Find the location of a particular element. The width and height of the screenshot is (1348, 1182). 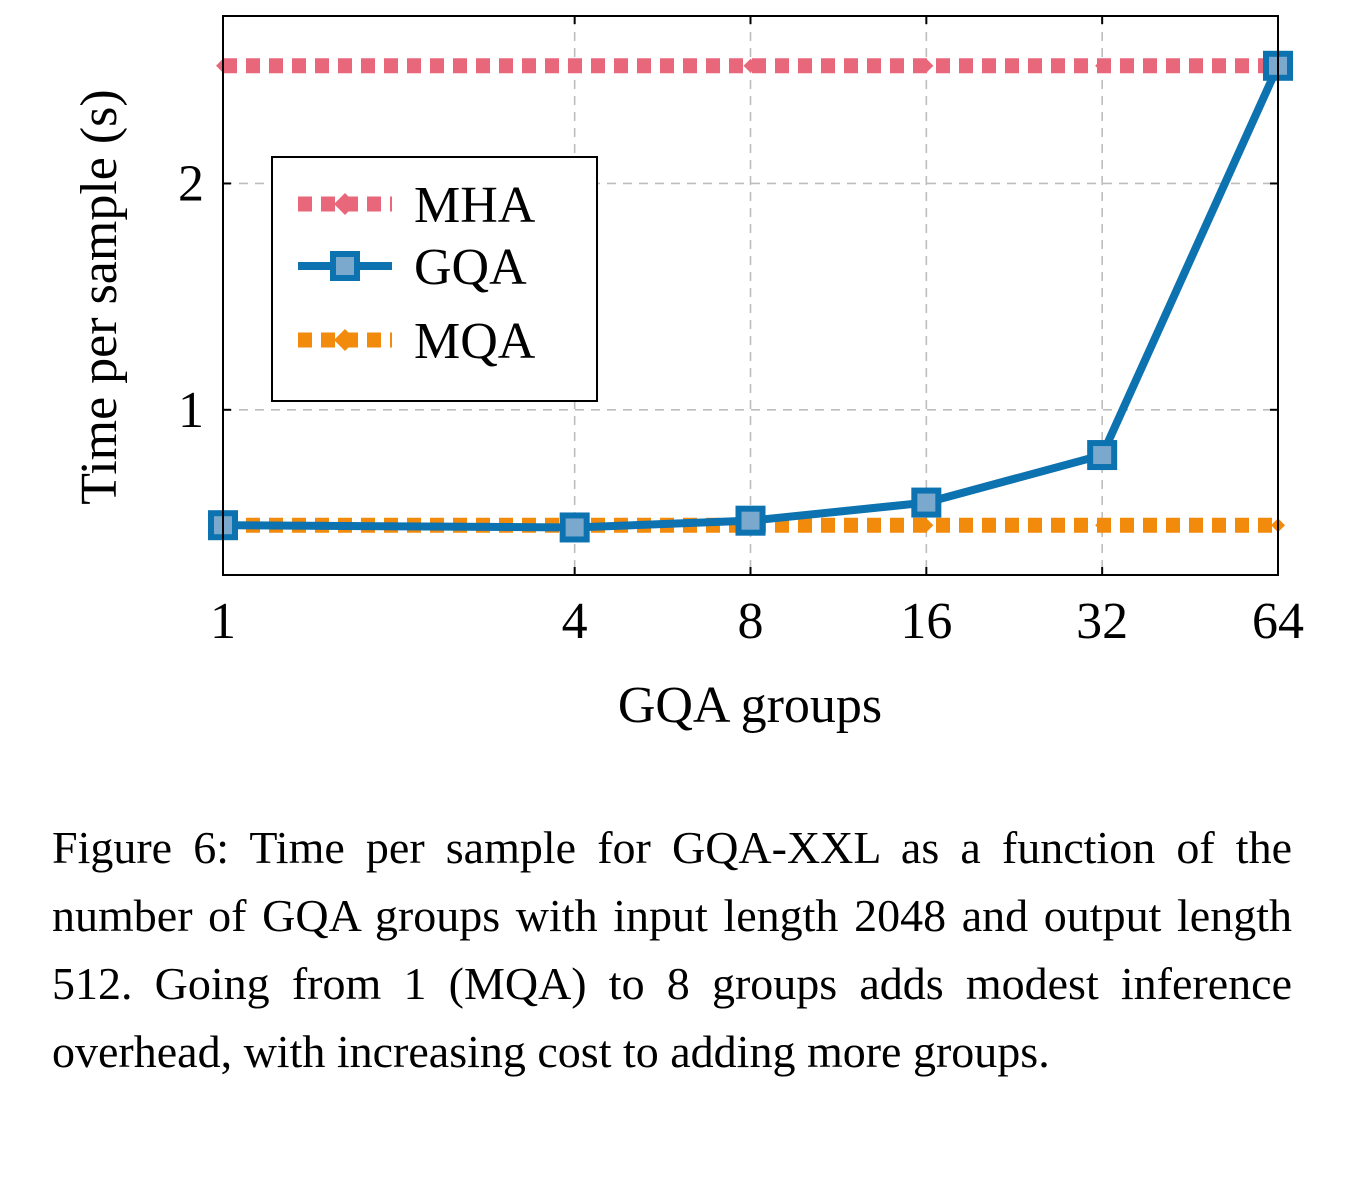

legend-label-mha: MHA is located at coordinates (475, 205).